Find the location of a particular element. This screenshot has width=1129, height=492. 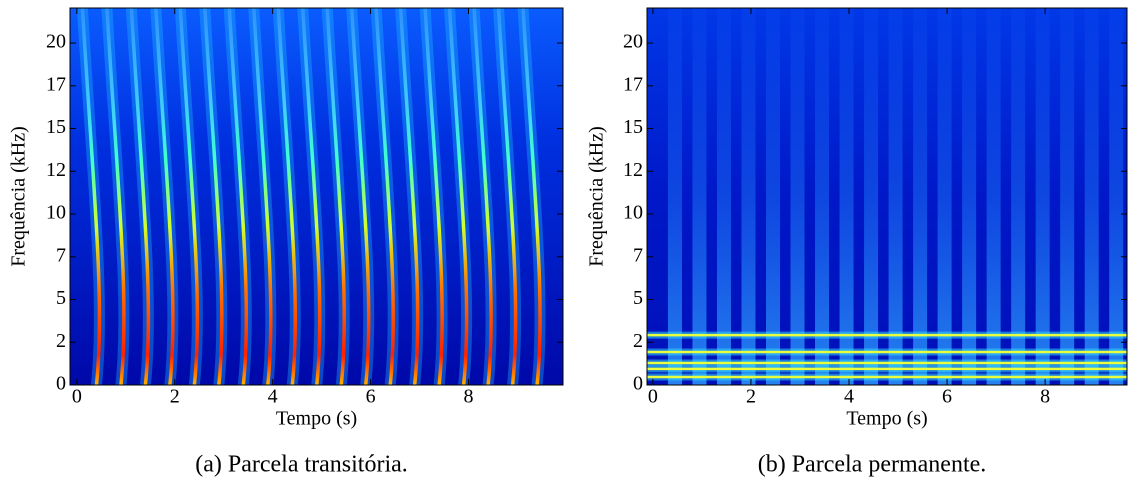

caption: (a) Parcela transitória. is located at coordinates (301, 465).